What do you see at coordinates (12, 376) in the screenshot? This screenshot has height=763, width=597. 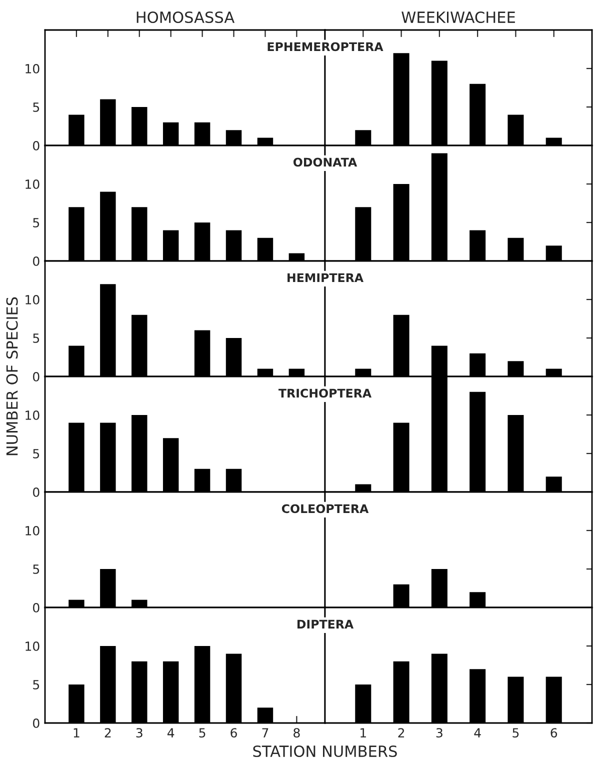 I see `y-axis-title: NUMBER OF SPECIES` at bounding box center [12, 376].